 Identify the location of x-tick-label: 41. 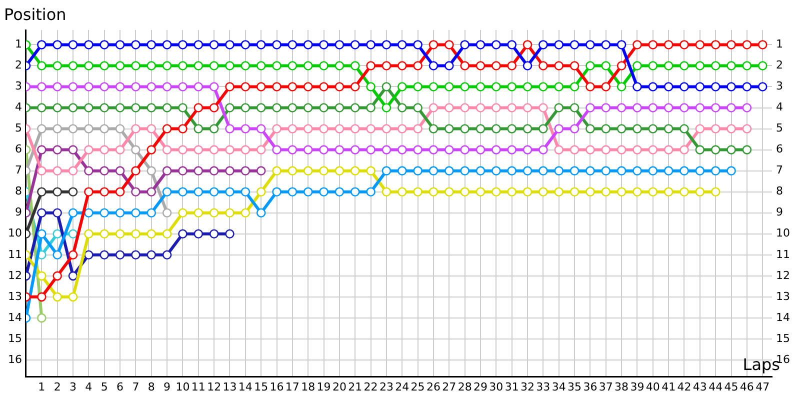
(669, 387).